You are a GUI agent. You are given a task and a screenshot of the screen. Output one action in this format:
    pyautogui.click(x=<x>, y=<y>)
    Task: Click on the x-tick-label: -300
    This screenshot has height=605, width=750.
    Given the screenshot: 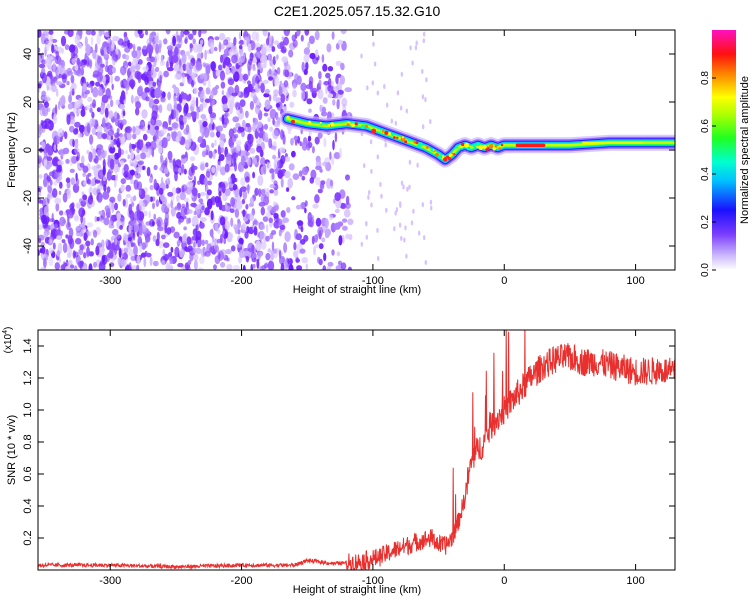 What is the action you would take?
    pyautogui.click(x=110, y=281)
    